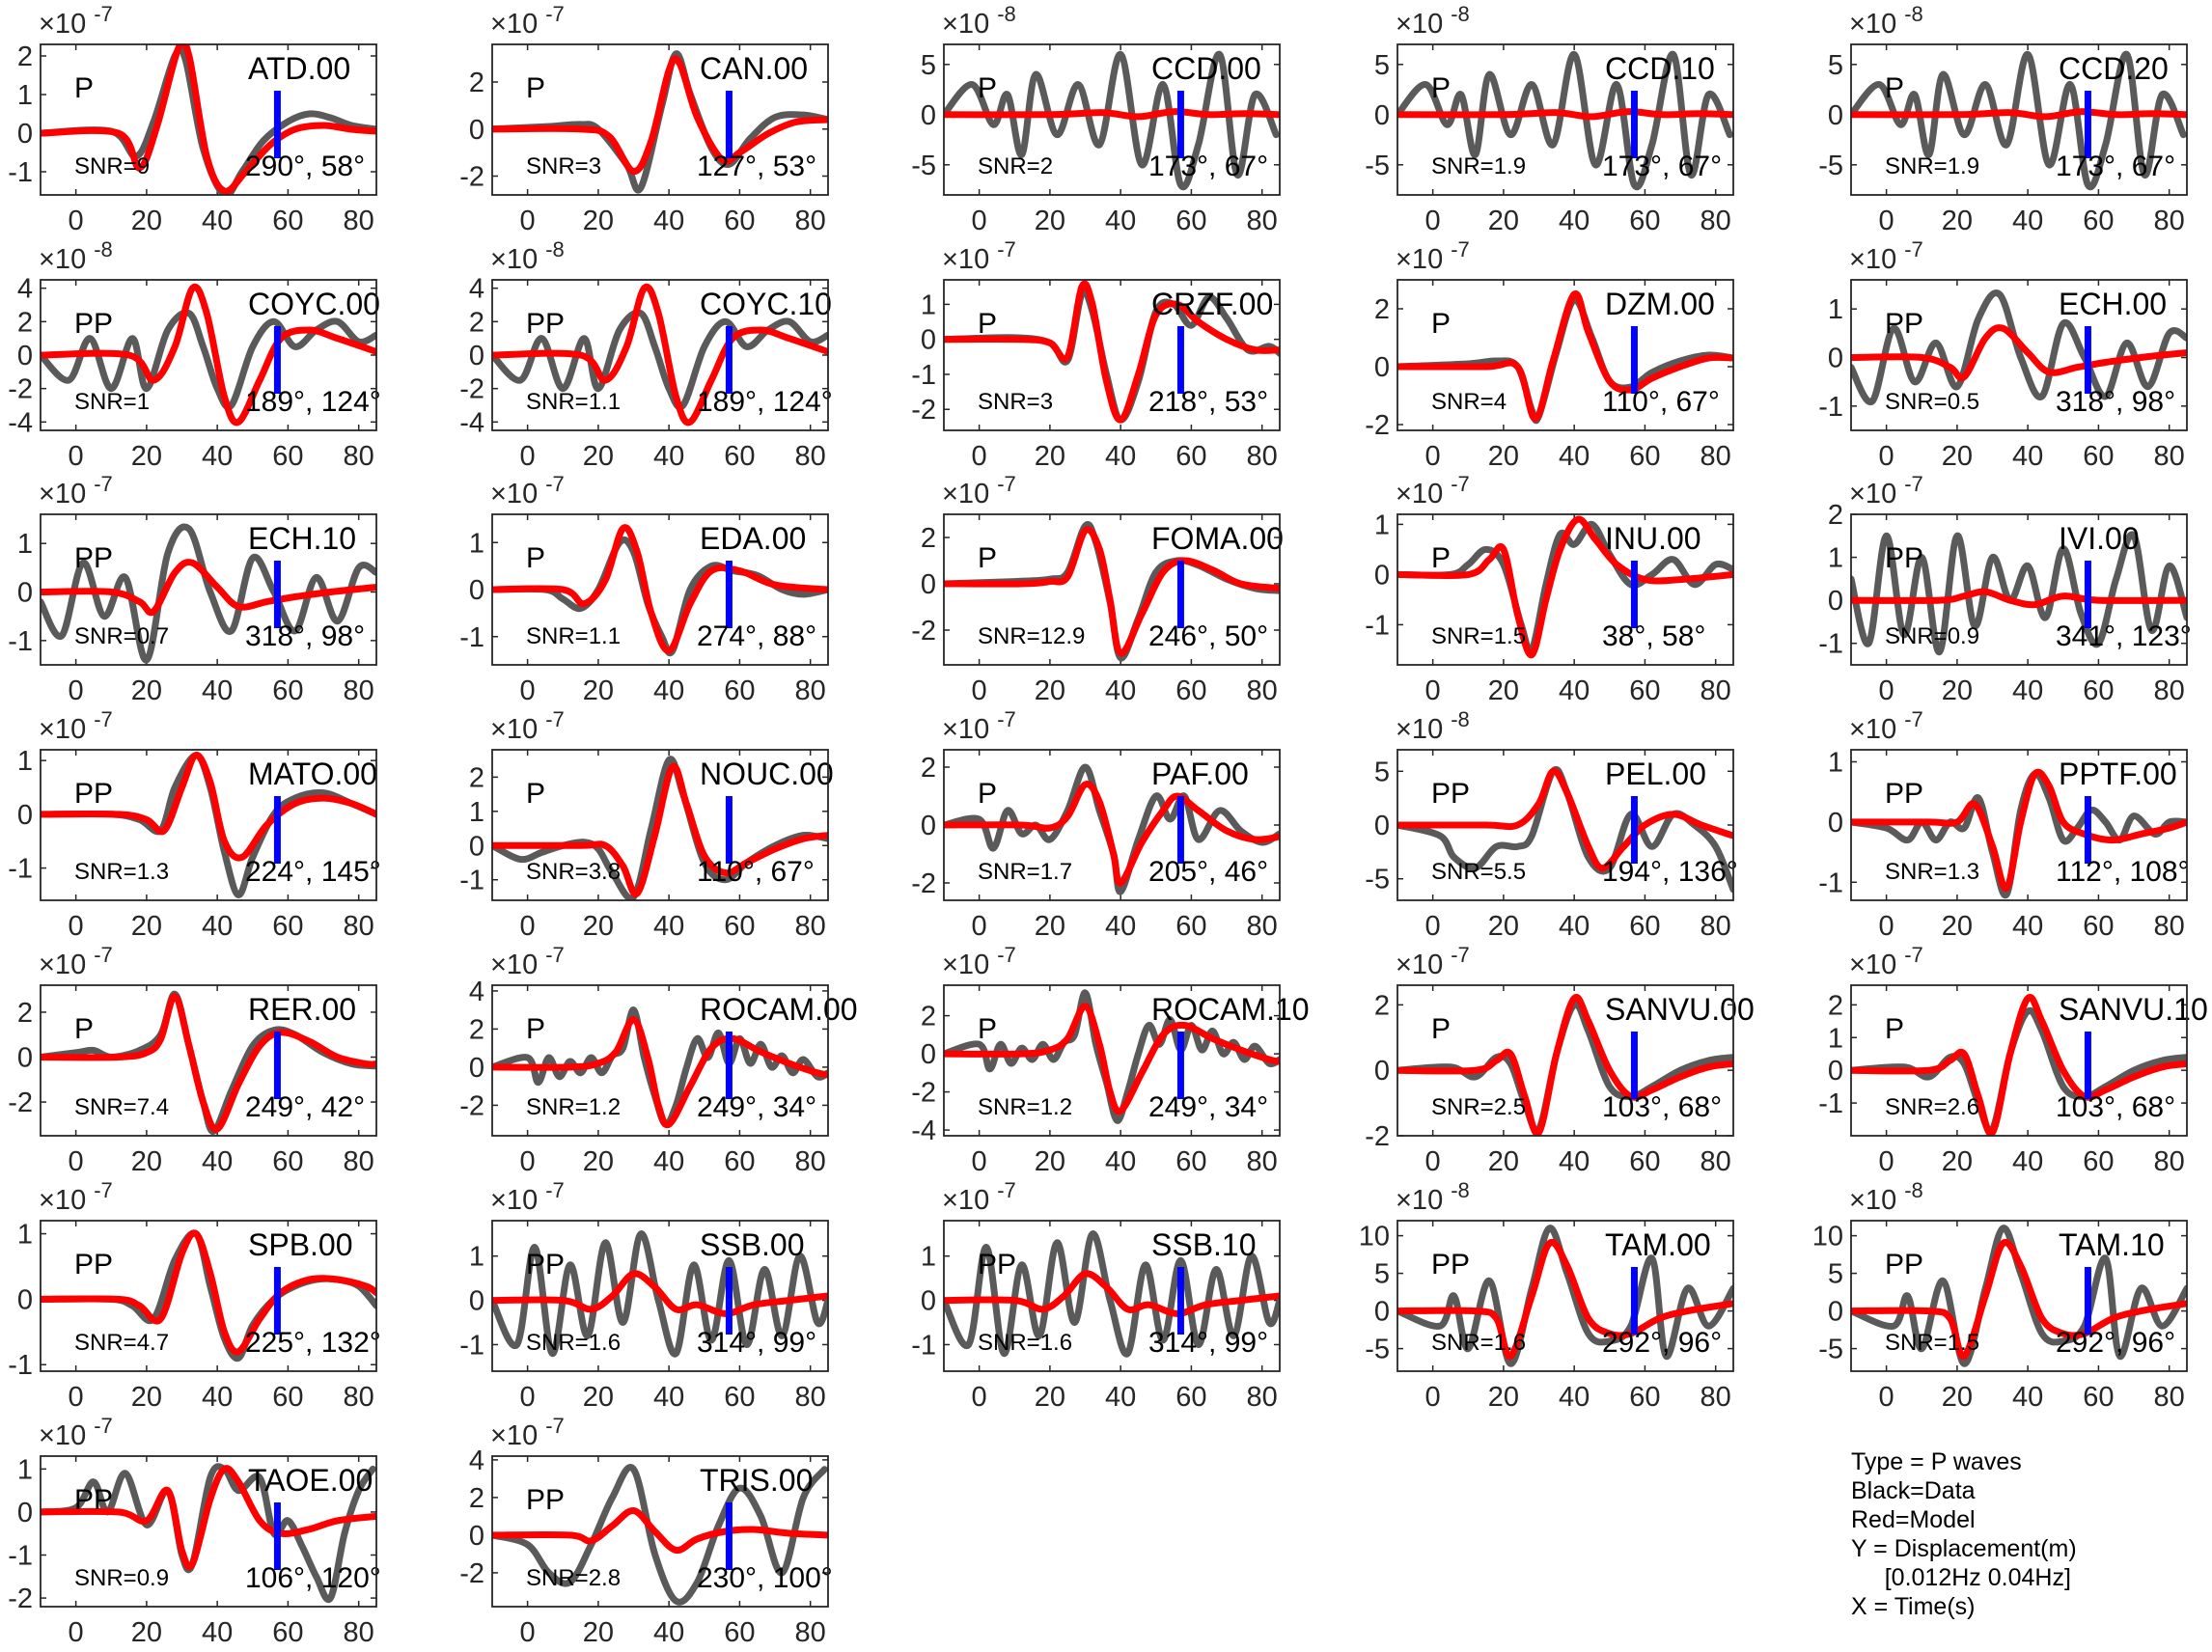 The height and width of the screenshot is (1652, 2212). What do you see at coordinates (573, 1578) in the screenshot?
I see `snr-label: SNR=2.8` at bounding box center [573, 1578].